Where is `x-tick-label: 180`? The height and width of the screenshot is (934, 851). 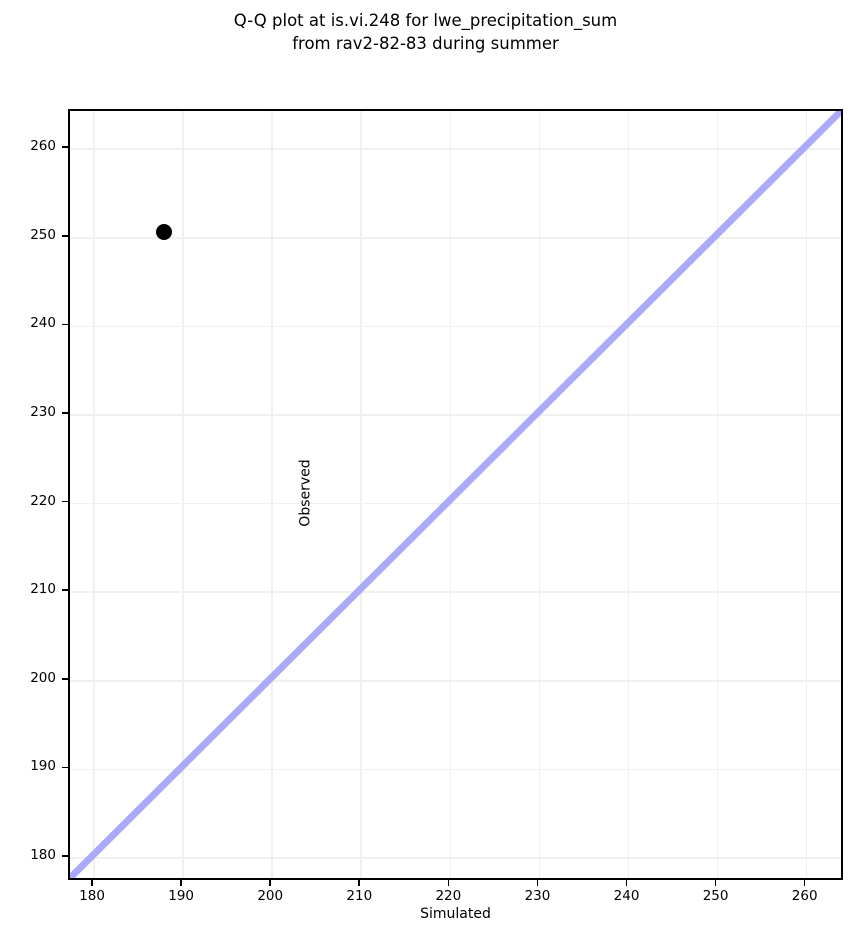 x-tick-label: 180 is located at coordinates (92, 896).